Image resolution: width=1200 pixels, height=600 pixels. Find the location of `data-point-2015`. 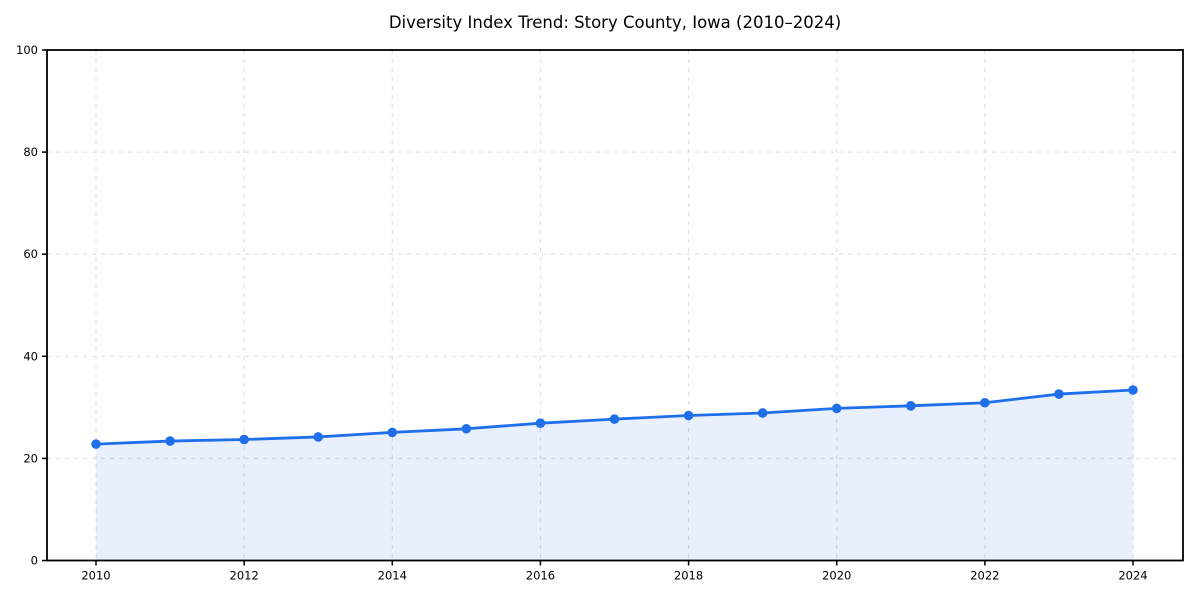

data-point-2015 is located at coordinates (466, 428).